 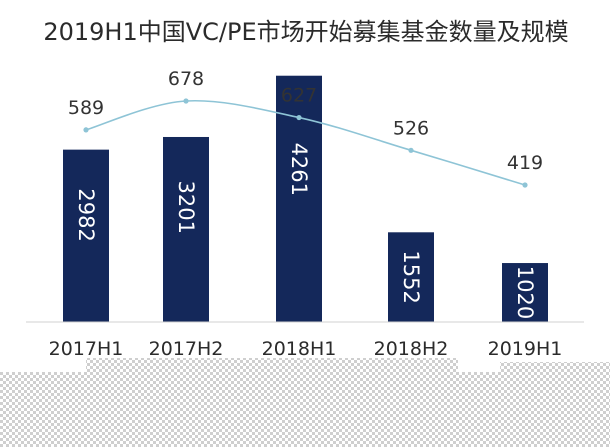 I want to click on bar-2018H2, so click(x=411, y=277).